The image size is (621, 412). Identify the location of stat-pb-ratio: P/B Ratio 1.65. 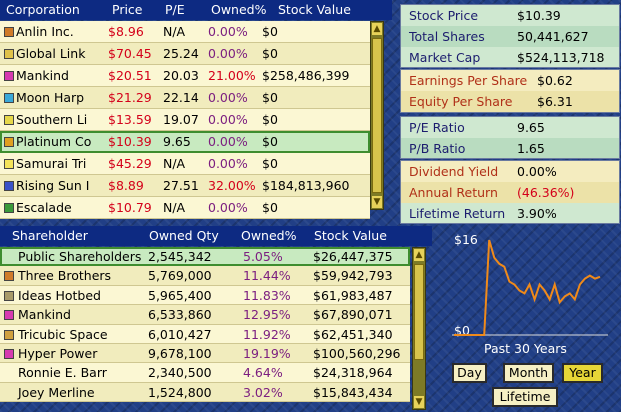
(510, 148).